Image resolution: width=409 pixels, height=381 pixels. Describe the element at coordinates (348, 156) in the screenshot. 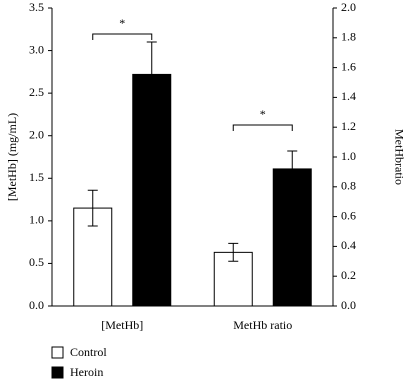

I see `y2-tick-label: 1.0` at that location.